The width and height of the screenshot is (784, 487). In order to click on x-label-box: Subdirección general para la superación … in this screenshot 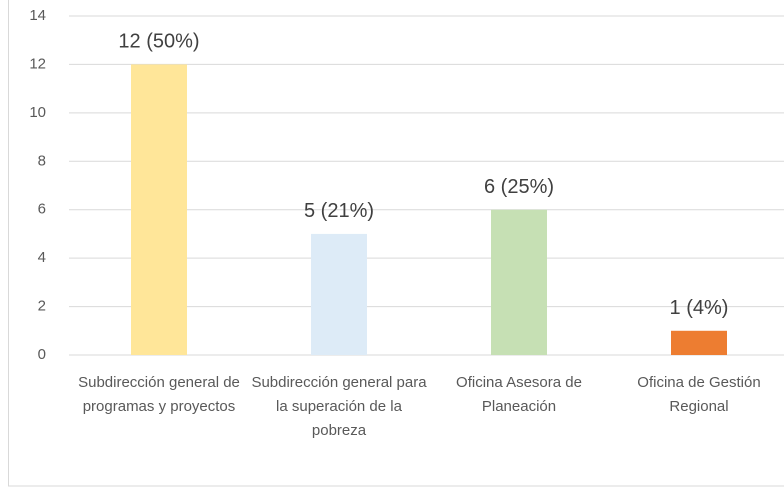, I will do `click(339, 406)`.